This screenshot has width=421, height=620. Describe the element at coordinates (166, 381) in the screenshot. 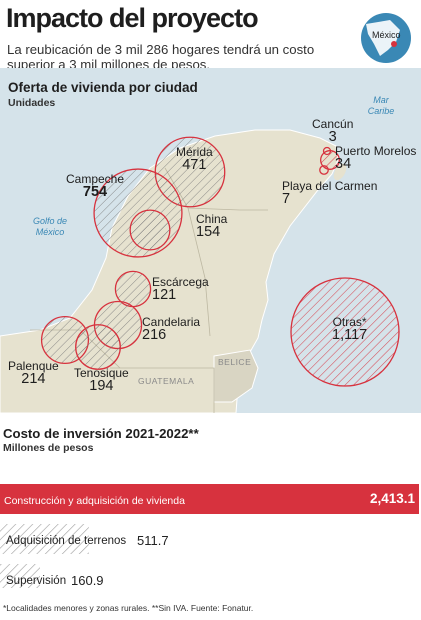

I see `country-label-guatemala: GUATEMALA` at that location.